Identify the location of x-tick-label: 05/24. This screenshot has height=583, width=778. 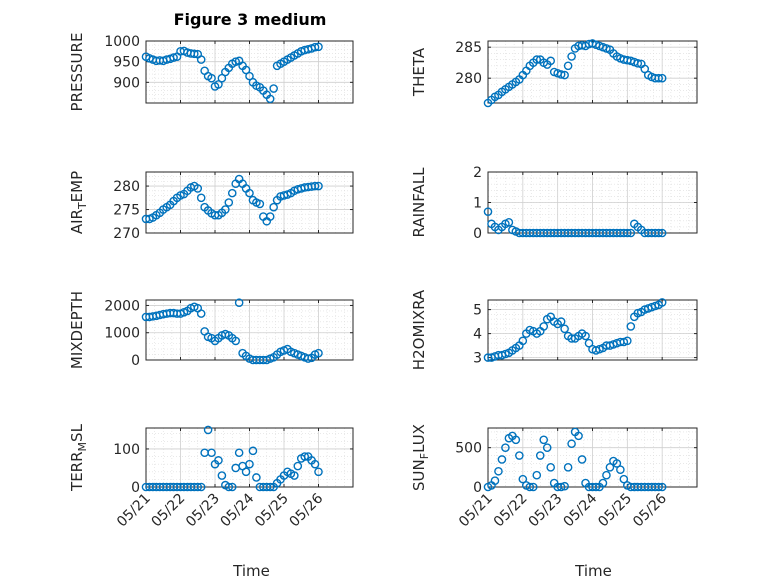
(580, 510).